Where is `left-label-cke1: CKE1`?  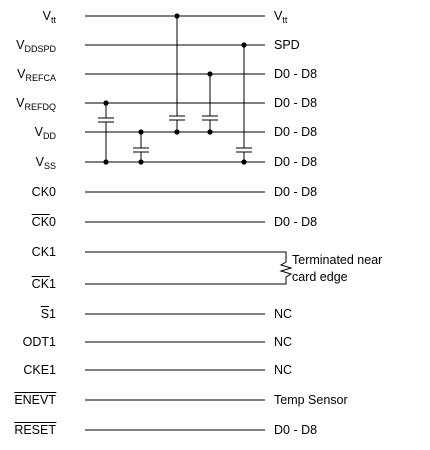
left-label-cke1: CKE1 is located at coordinates (39, 370).